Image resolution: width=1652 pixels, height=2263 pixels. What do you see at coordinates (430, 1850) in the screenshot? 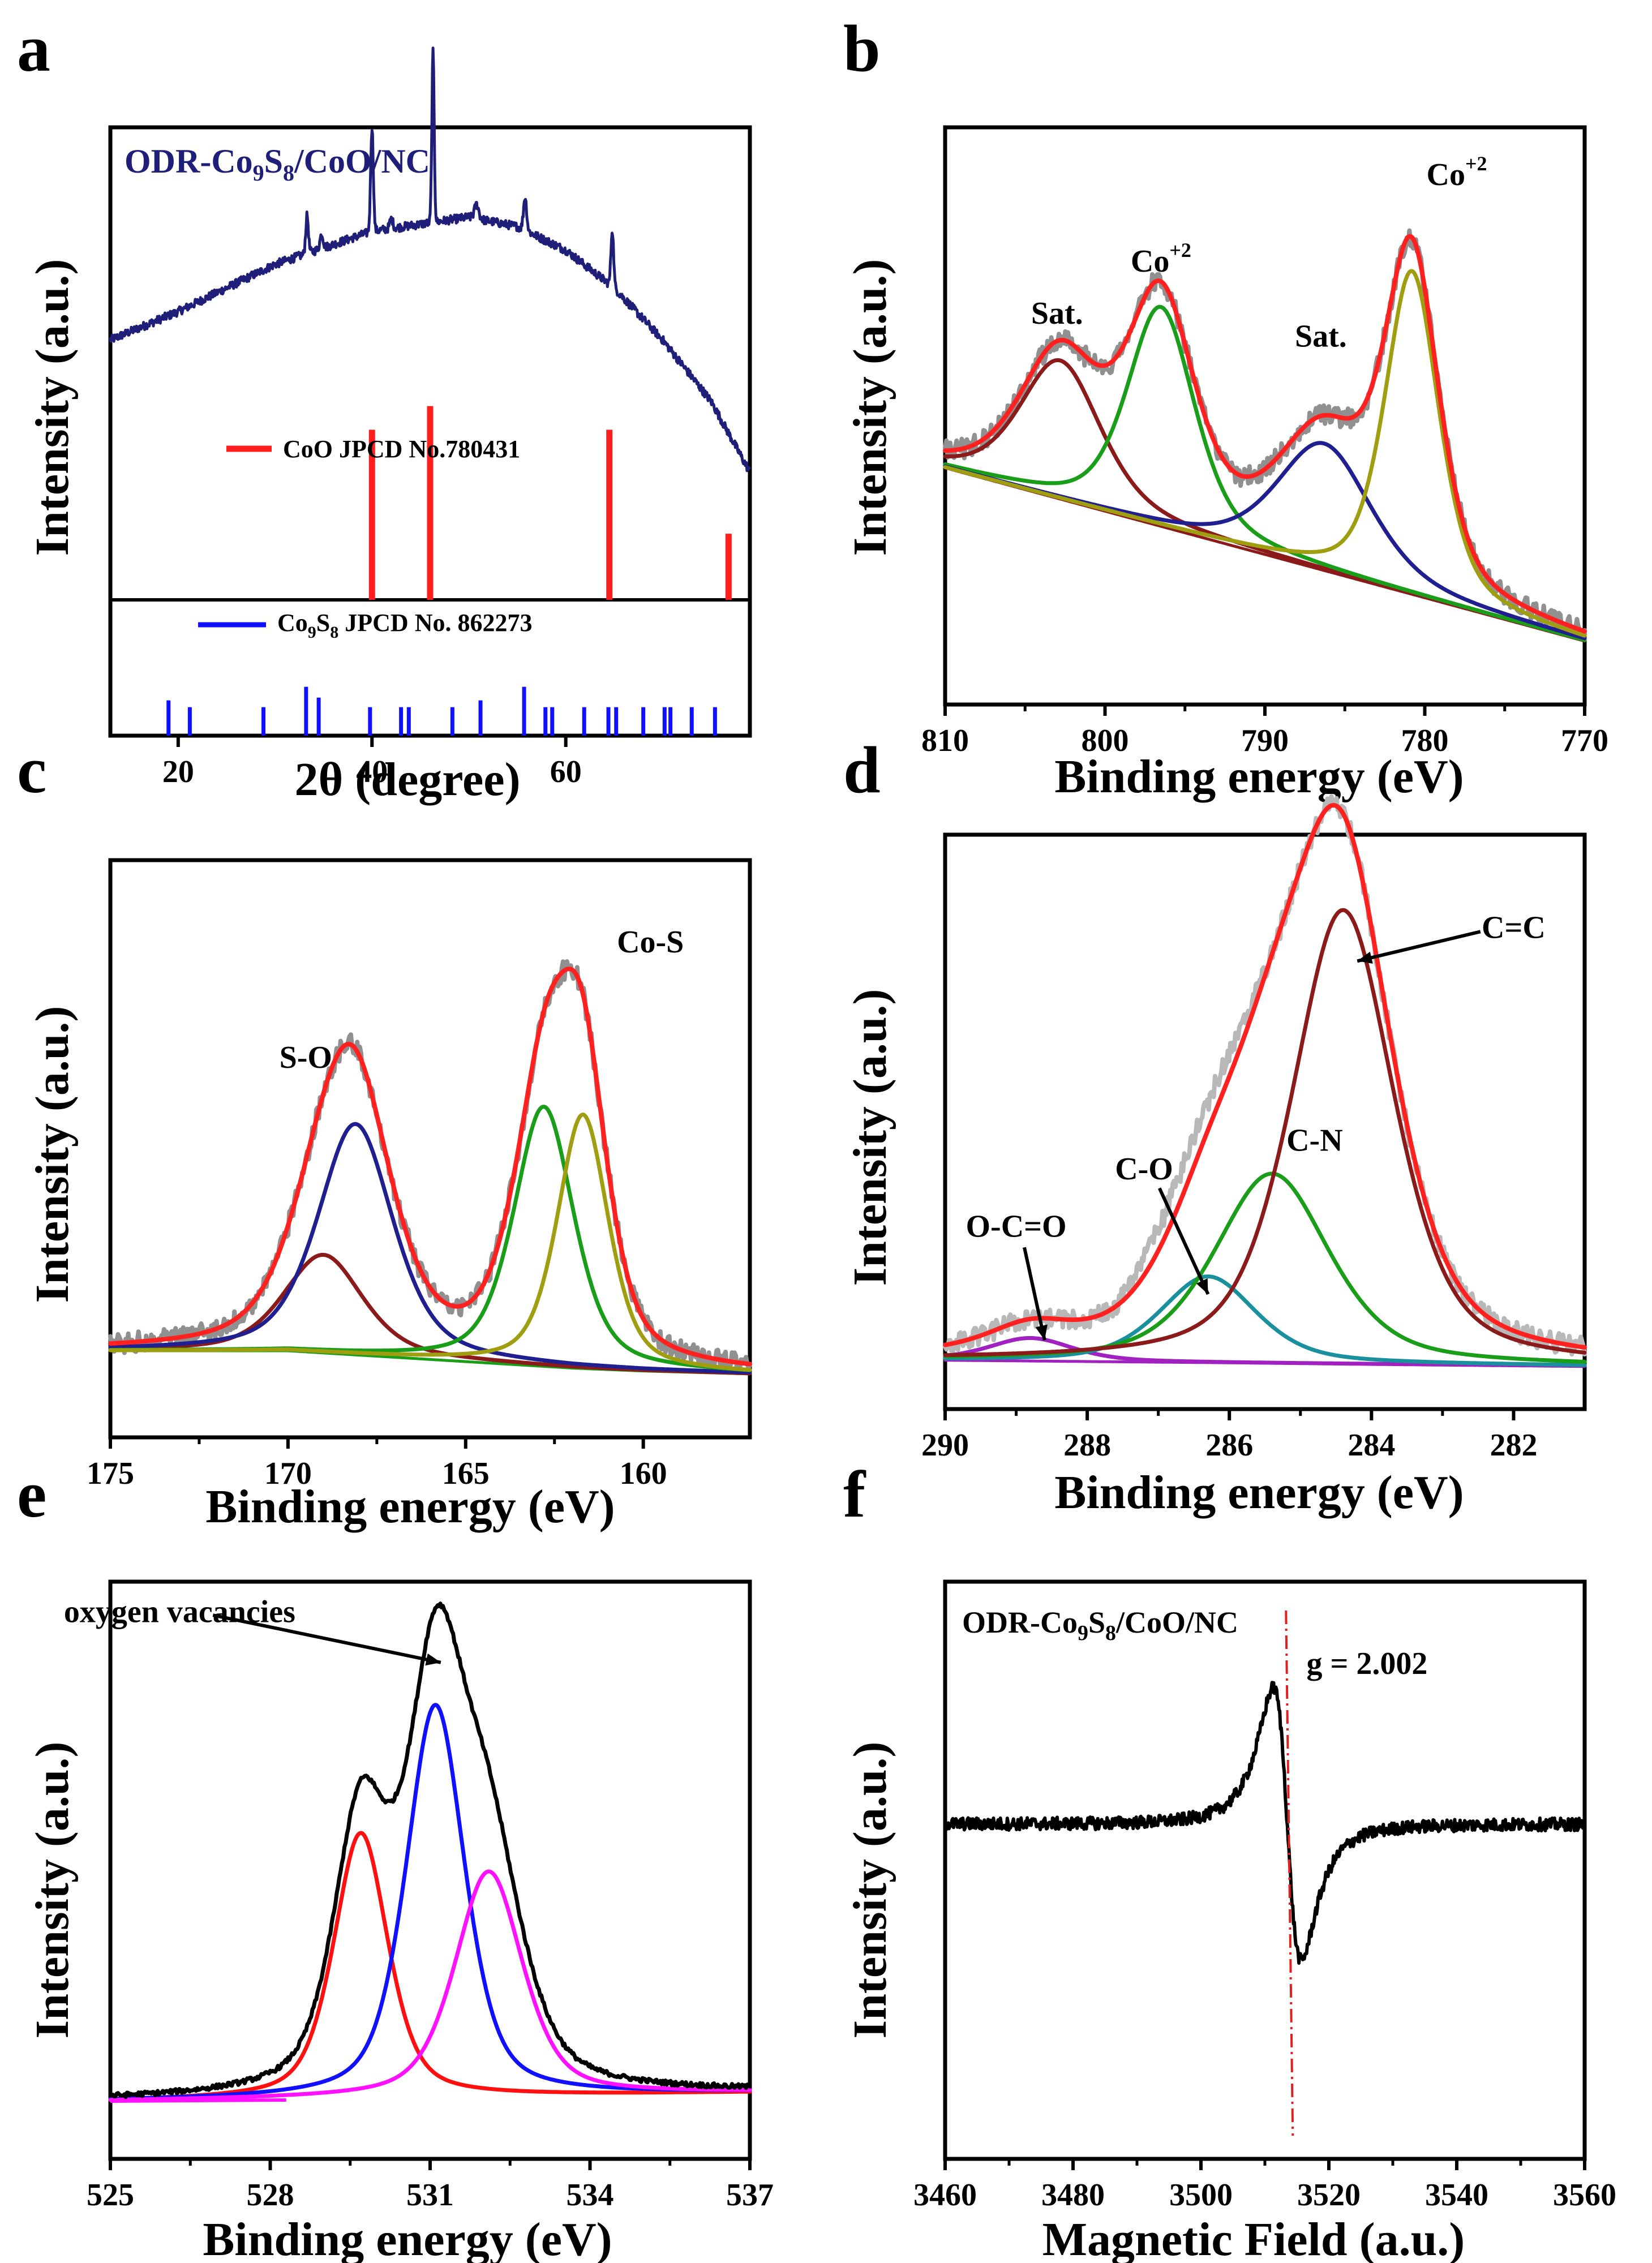
I see `panel-e-envelope` at bounding box center [430, 1850].